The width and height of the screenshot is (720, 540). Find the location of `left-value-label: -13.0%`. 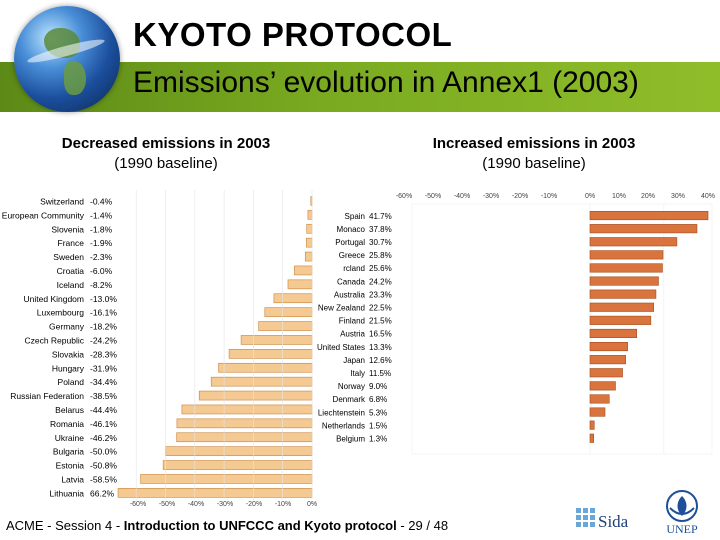

left-value-label: -13.0% is located at coordinates (103, 299).